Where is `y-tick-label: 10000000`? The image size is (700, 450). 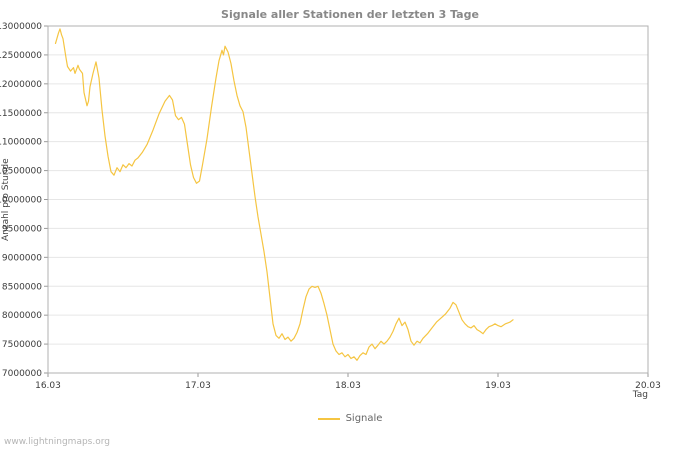
y-tick-label: 10000000 is located at coordinates (21, 201).